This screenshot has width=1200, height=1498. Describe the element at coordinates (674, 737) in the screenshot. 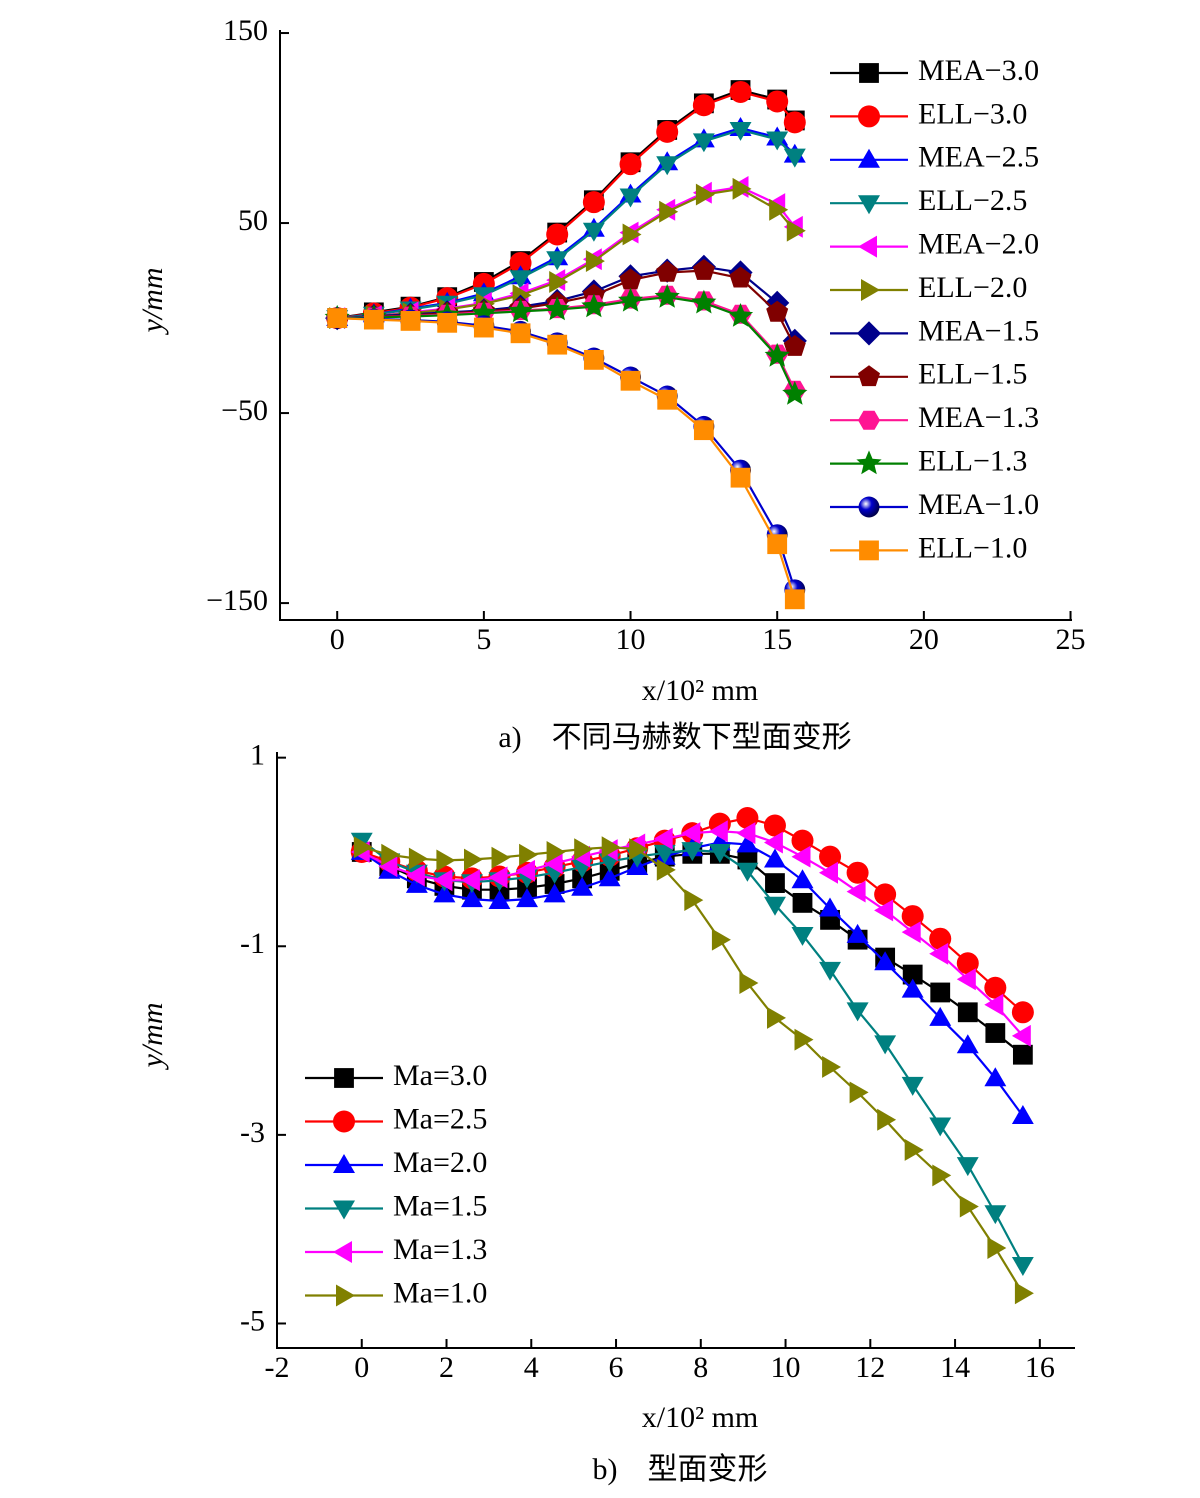

I see `caption: a) 不同马赫数下型面变形` at that location.